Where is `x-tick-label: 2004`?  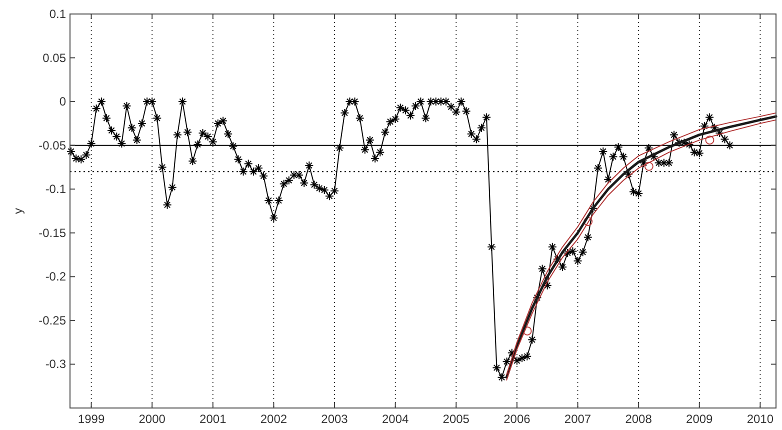
x-tick-label: 2004 is located at coordinates (395, 419).